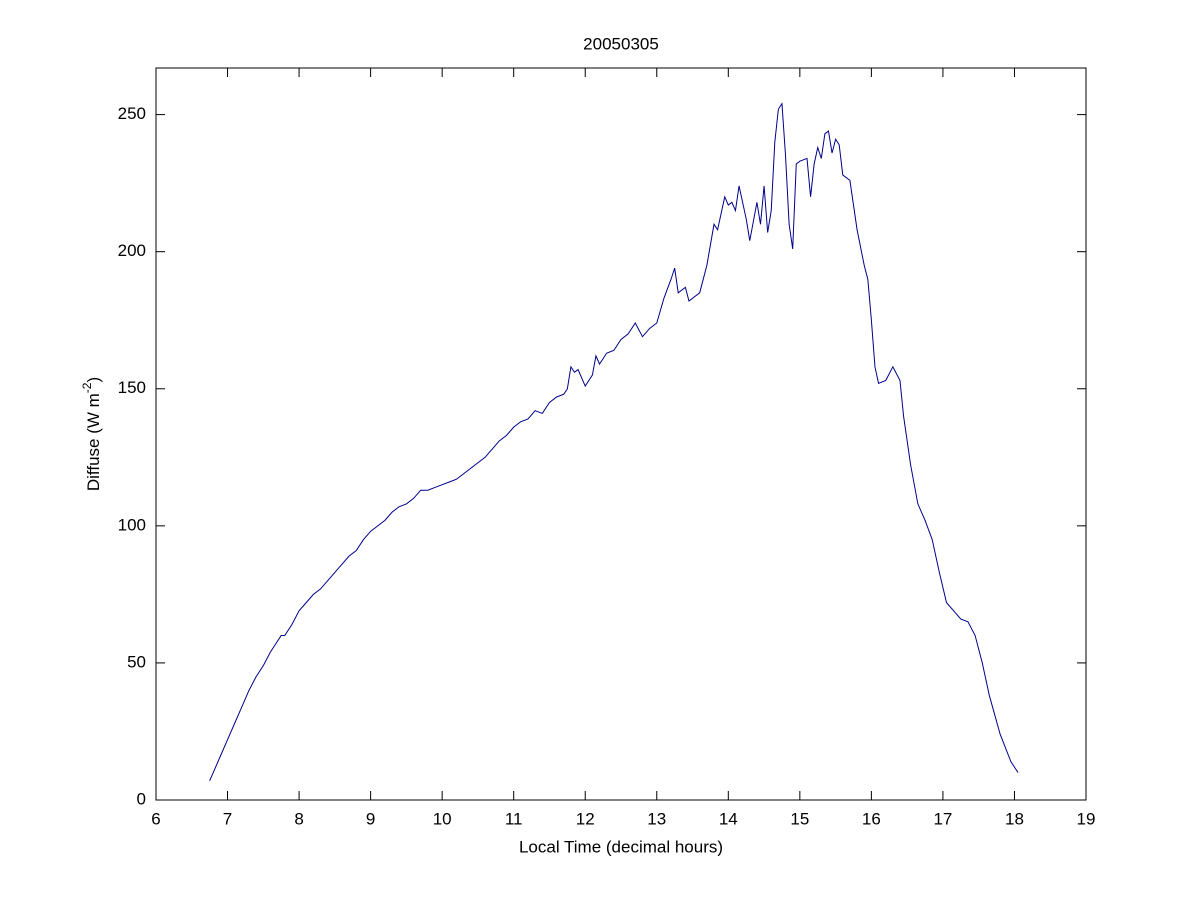 This screenshot has height=900, width=1200. I want to click on x-tick-label: 16, so click(871, 818).